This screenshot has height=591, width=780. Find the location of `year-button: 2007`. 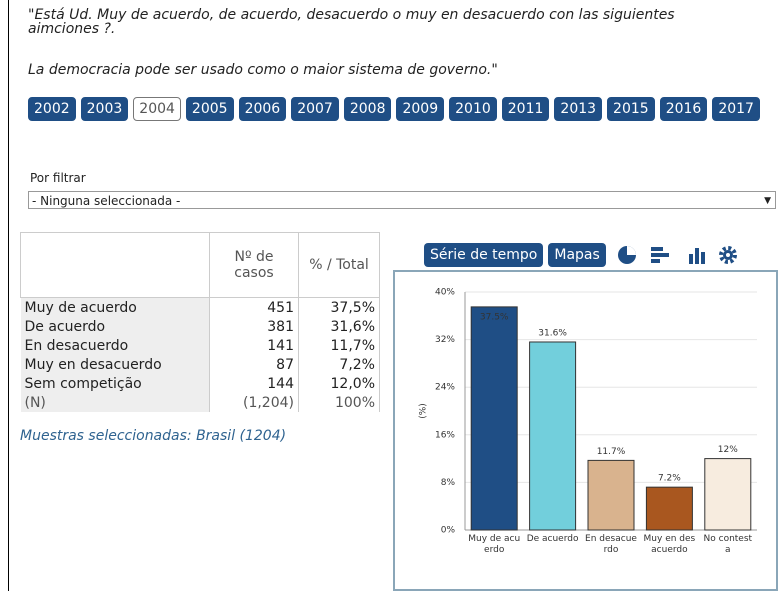

year-button: 2007 is located at coordinates (315, 109).